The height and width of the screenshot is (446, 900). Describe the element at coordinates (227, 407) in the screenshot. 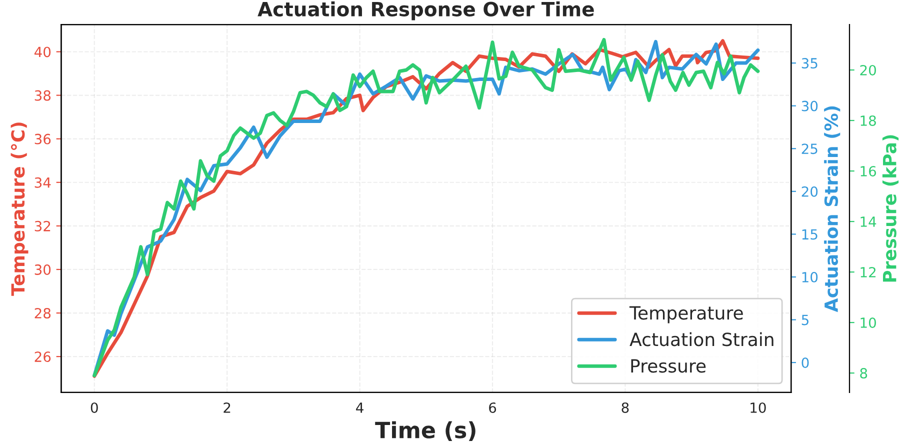

I see `x-tick-label: 2` at that location.